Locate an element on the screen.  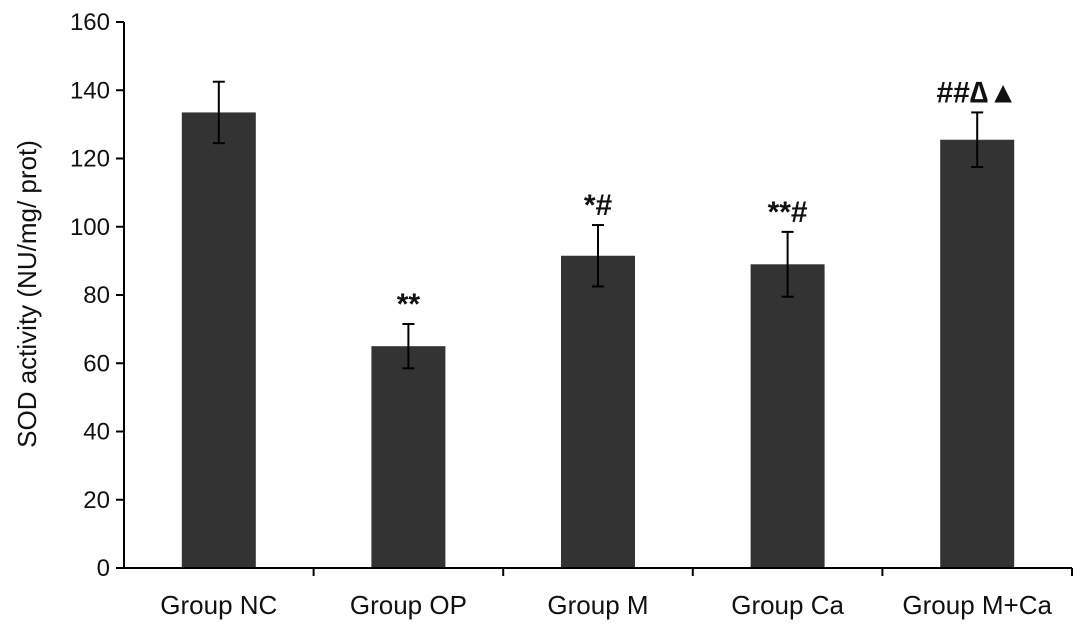
x-category-label: Group M+Ca is located at coordinates (977, 605).